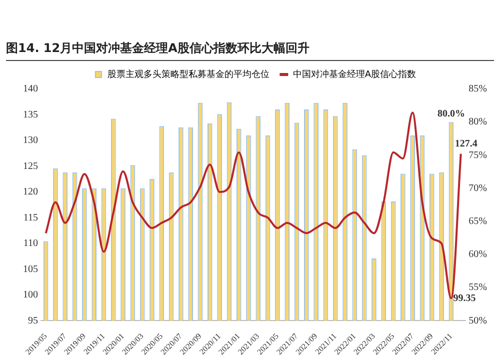  I want to click on legend-label: 股票主观多头策略型私募基金的平均仓位, so click(188, 74).